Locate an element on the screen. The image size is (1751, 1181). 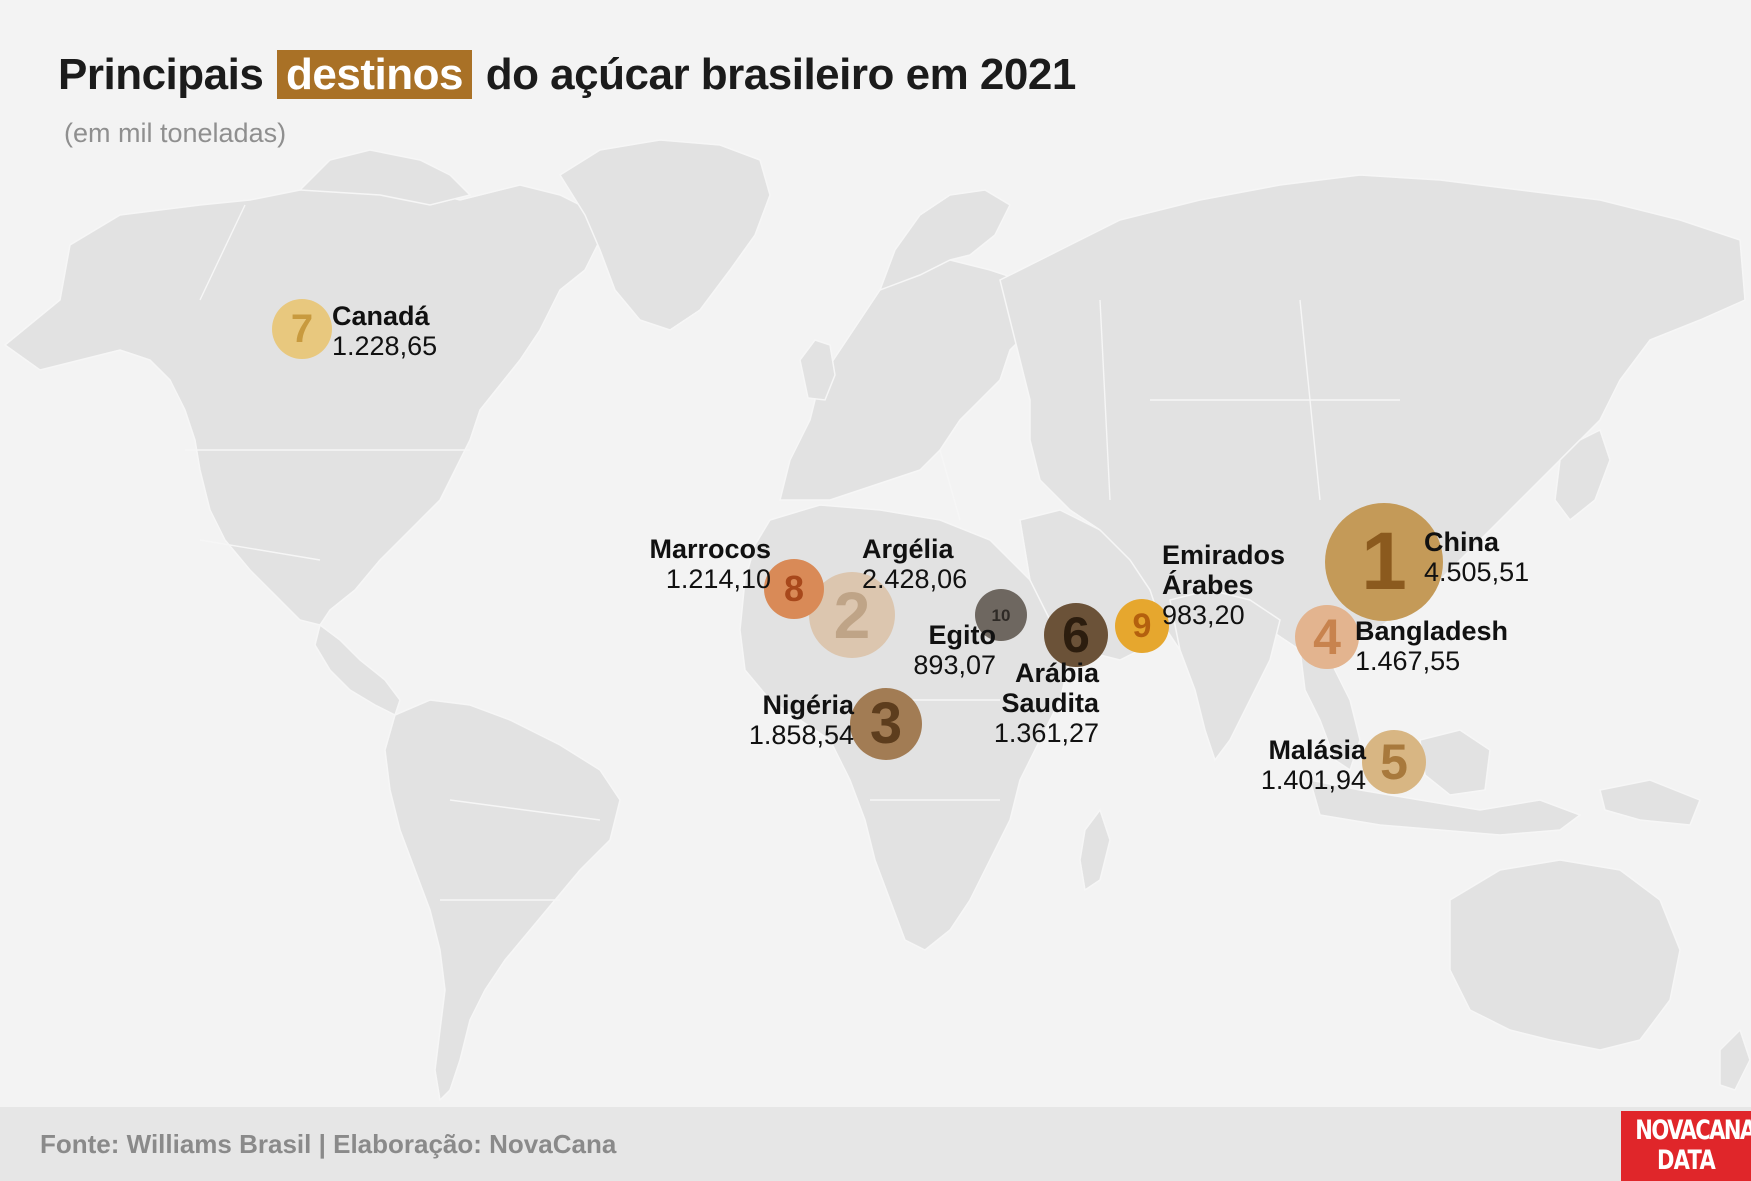
rank-number: 10 is located at coordinates (1001, 615).